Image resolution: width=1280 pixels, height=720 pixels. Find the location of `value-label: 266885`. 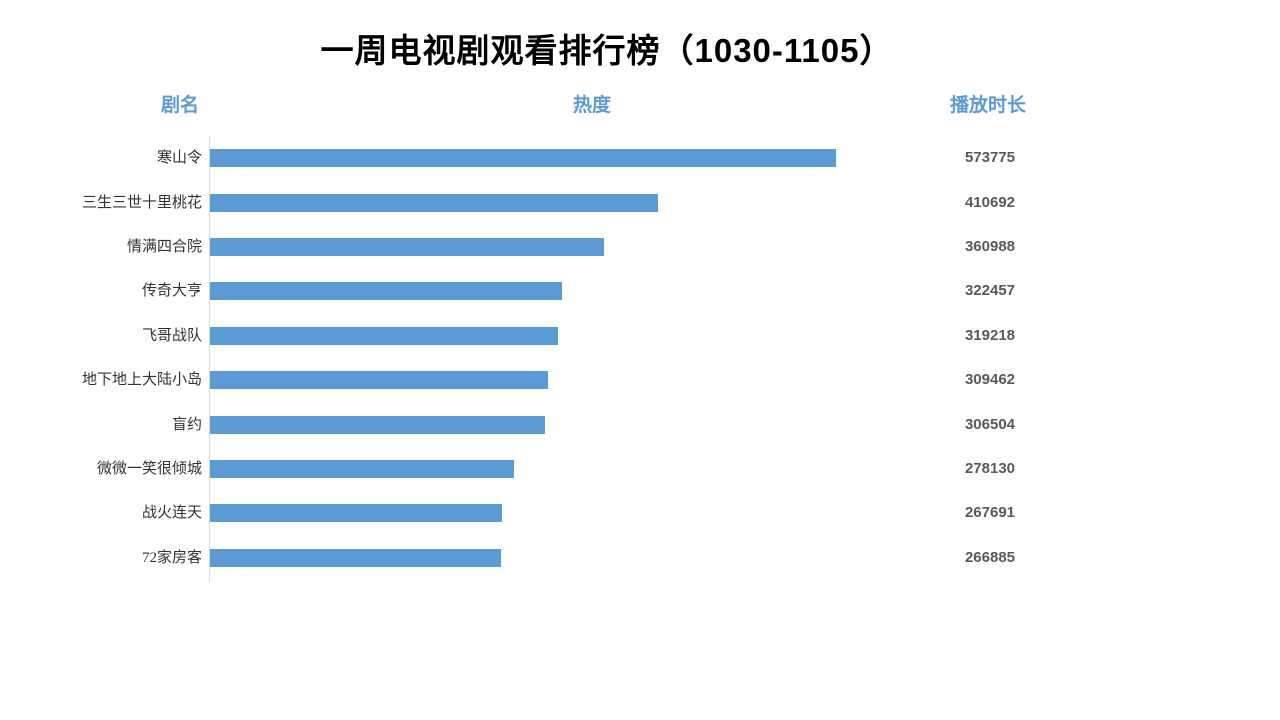

value-label: 266885 is located at coordinates (990, 557).